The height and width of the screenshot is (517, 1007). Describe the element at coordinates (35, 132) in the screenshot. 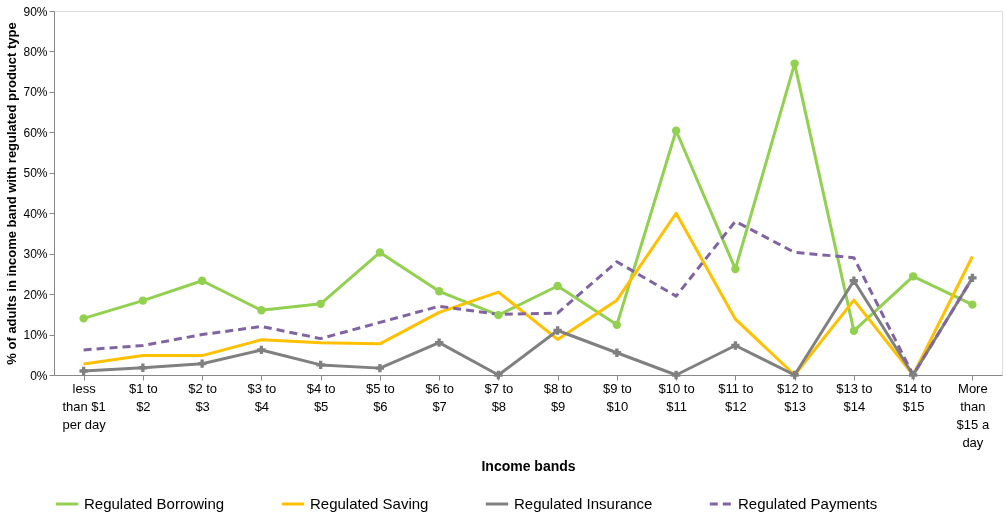

I see `y-tick-label: 60%` at that location.